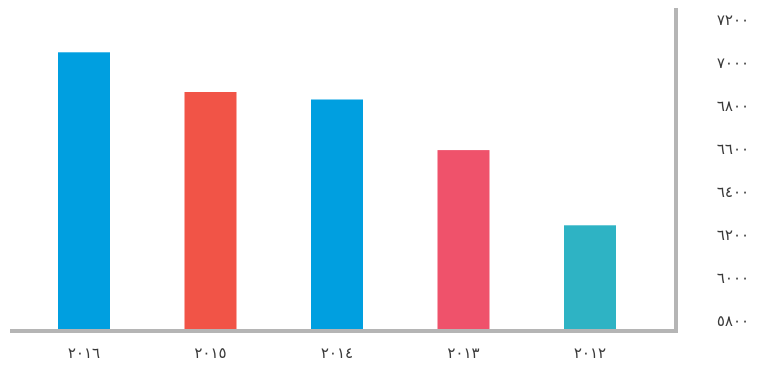 Image resolution: width=758 pixels, height=370 pixels. I want to click on x-tick-label: ٢٠١٢, so click(590, 353).